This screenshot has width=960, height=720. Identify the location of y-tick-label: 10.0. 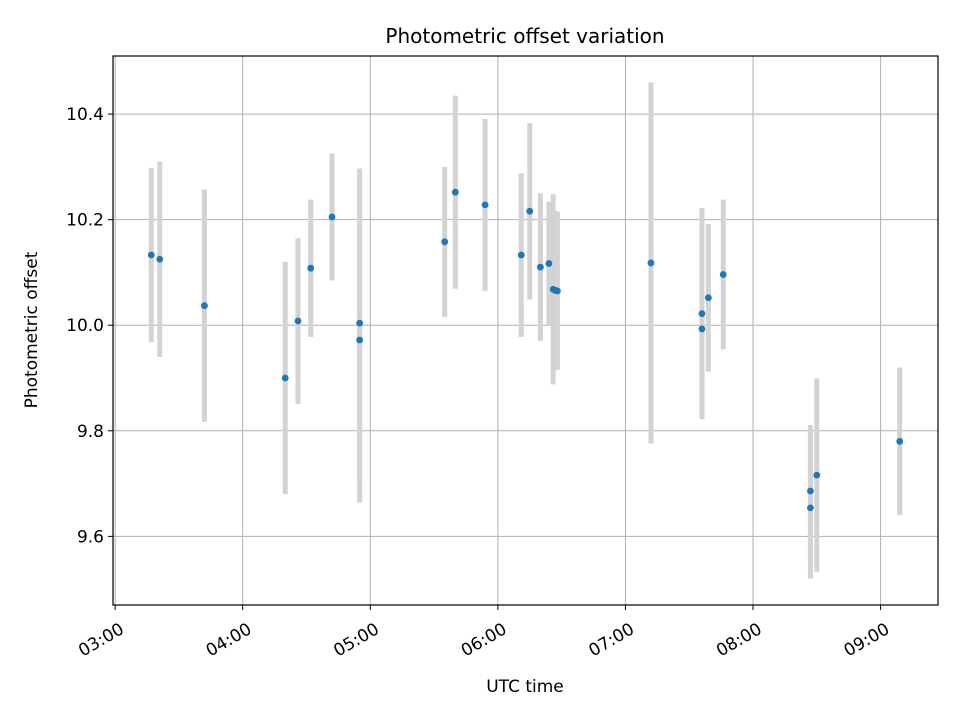
(85, 326).